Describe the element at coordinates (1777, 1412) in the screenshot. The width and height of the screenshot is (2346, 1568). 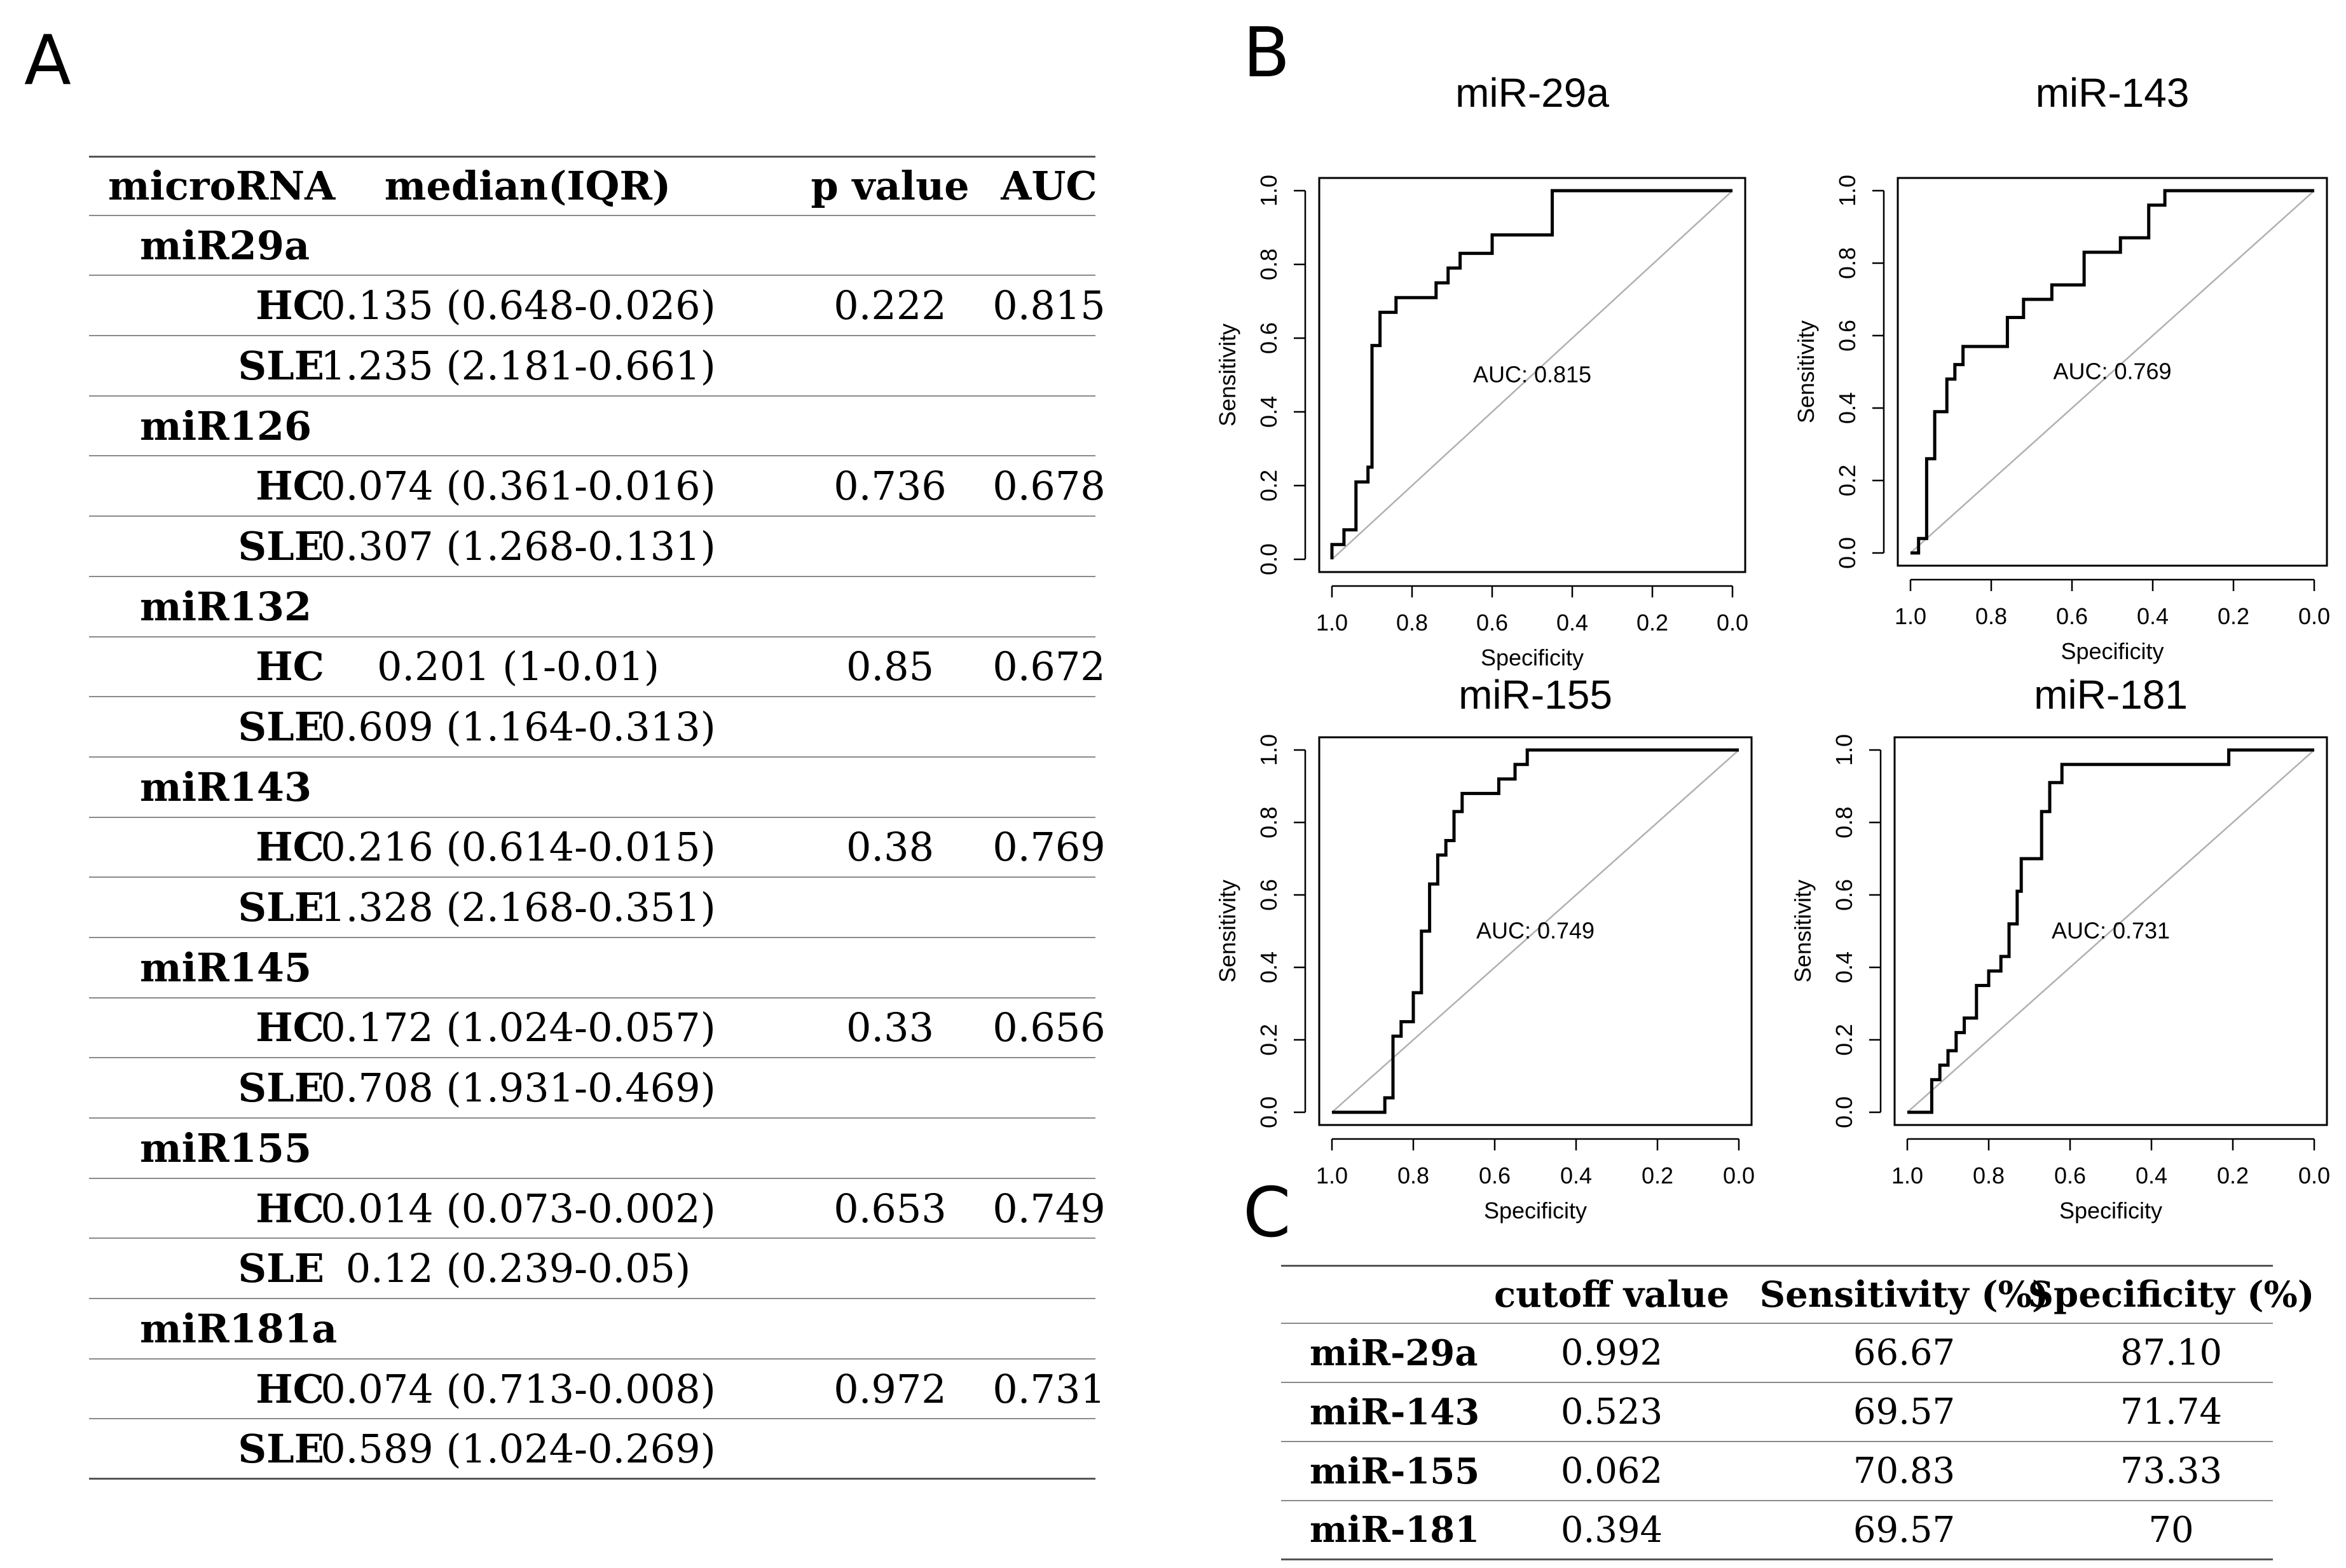
I see `table-row: miR-143 0.523 69.57 71.74` at that location.